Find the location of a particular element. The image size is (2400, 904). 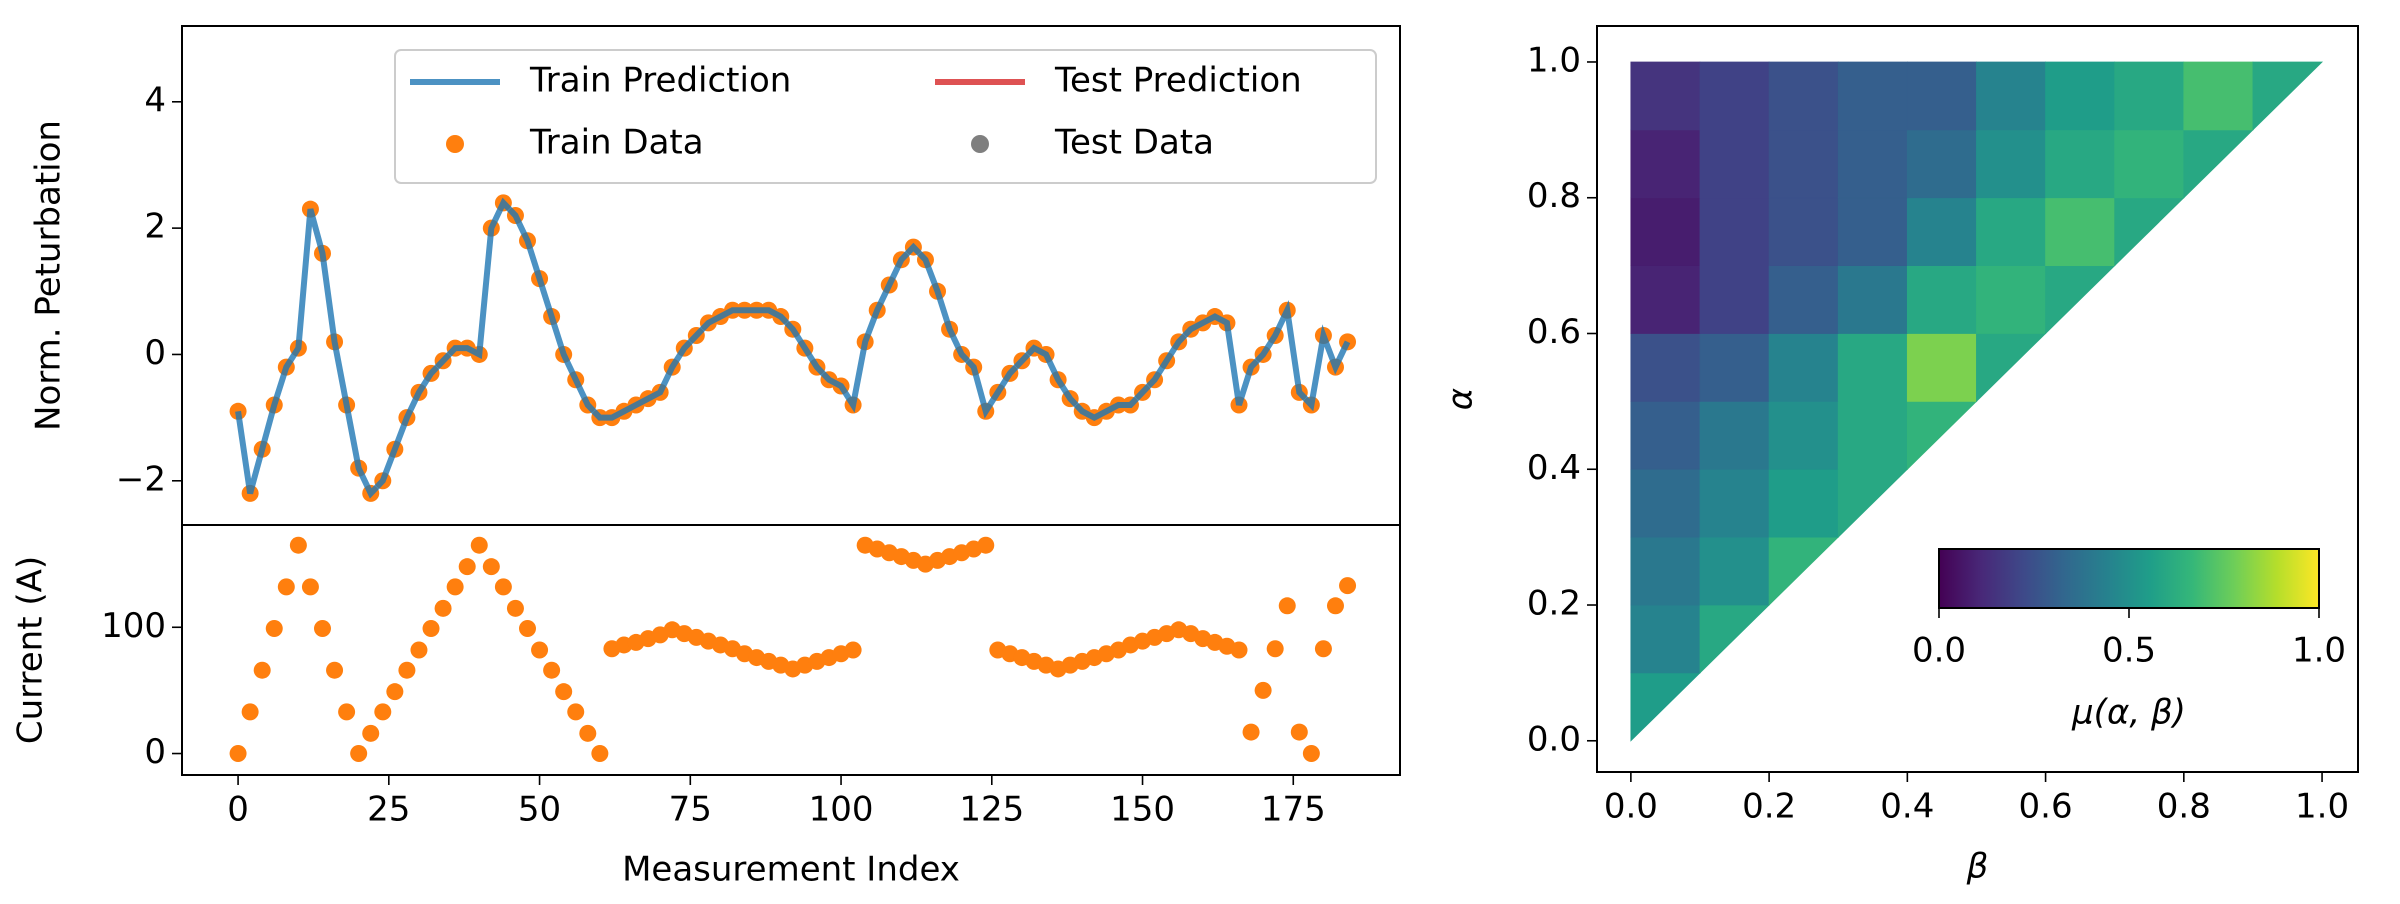

x-tick-label: 0 is located at coordinates (238, 810).